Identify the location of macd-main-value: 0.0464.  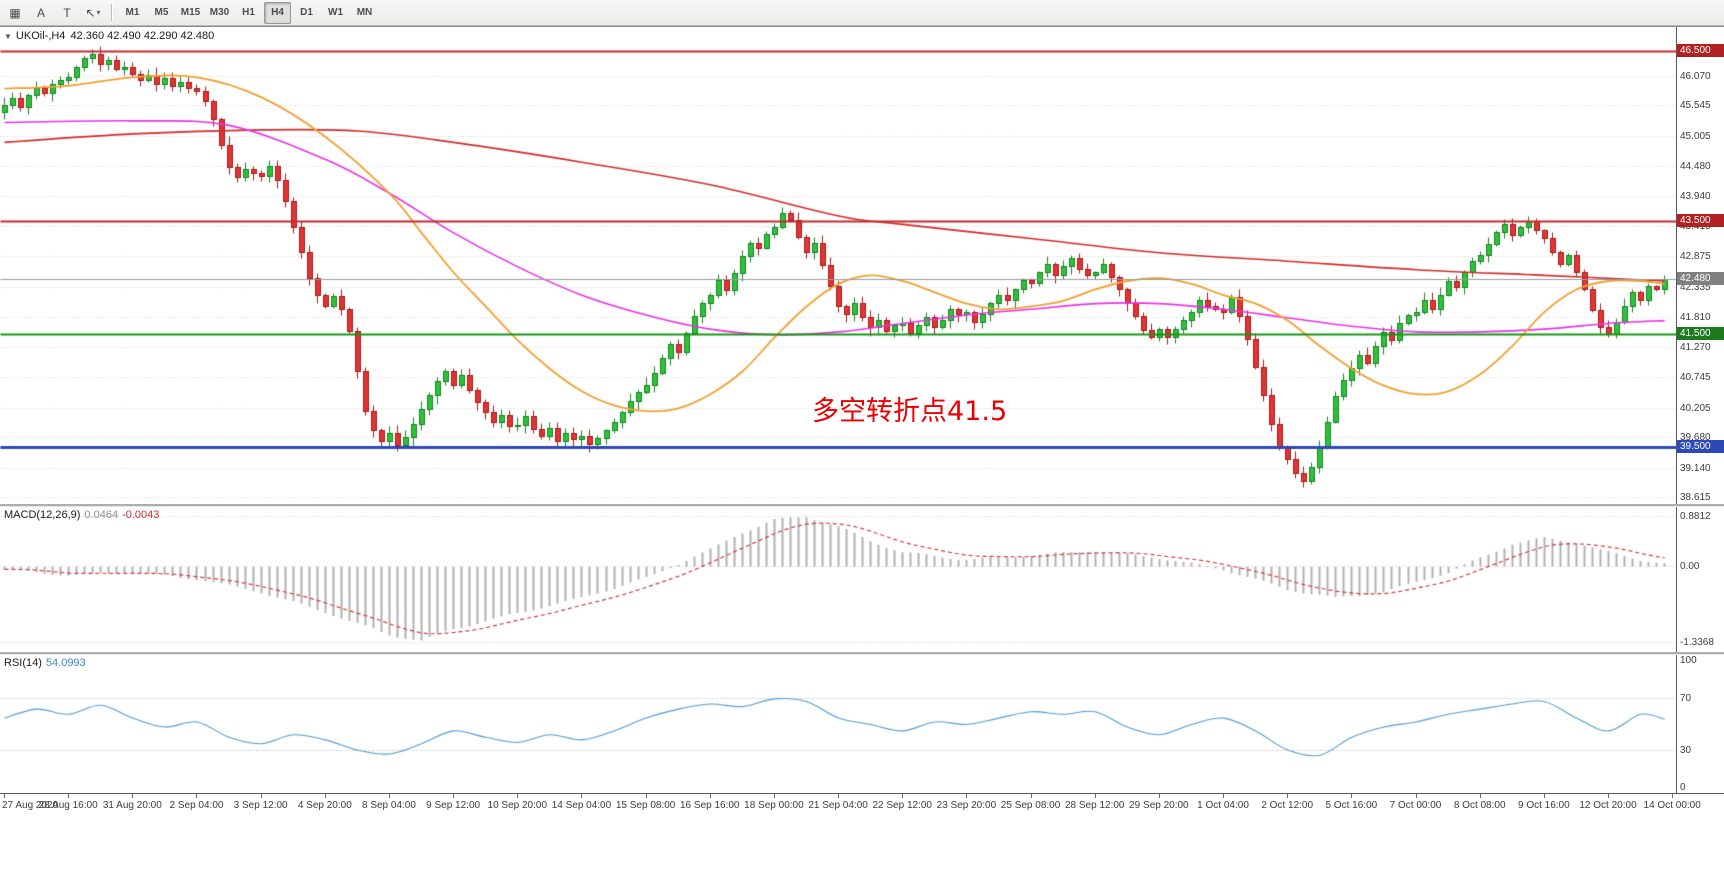
(101, 515).